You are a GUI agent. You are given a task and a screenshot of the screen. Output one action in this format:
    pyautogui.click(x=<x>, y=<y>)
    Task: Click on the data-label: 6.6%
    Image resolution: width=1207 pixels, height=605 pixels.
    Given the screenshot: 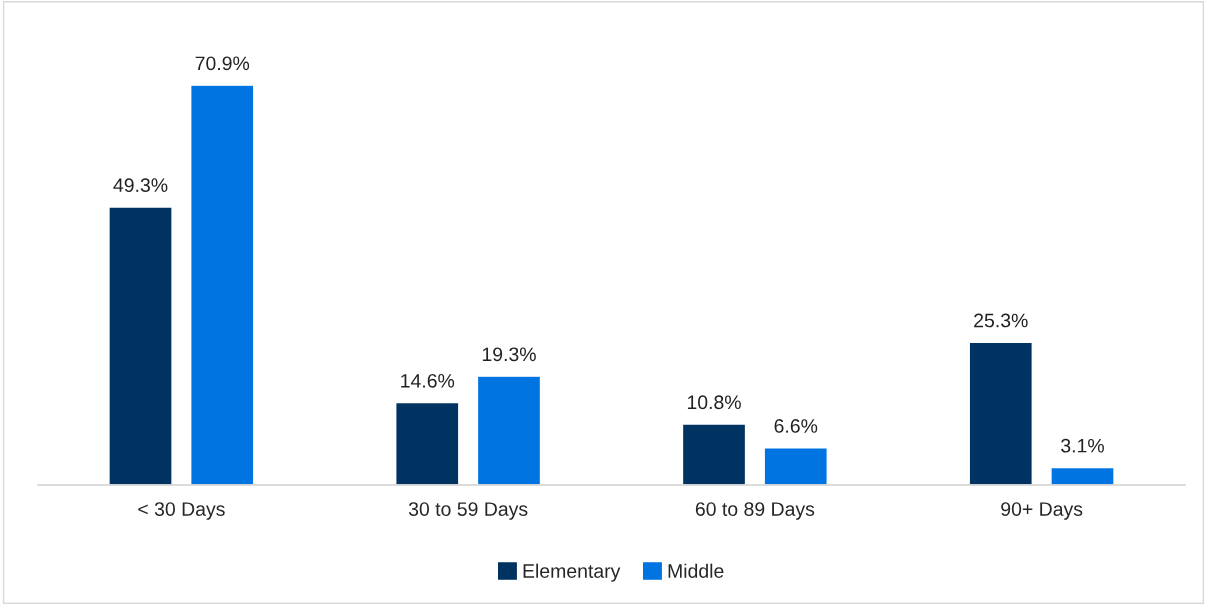 What is the action you would take?
    pyautogui.click(x=796, y=426)
    